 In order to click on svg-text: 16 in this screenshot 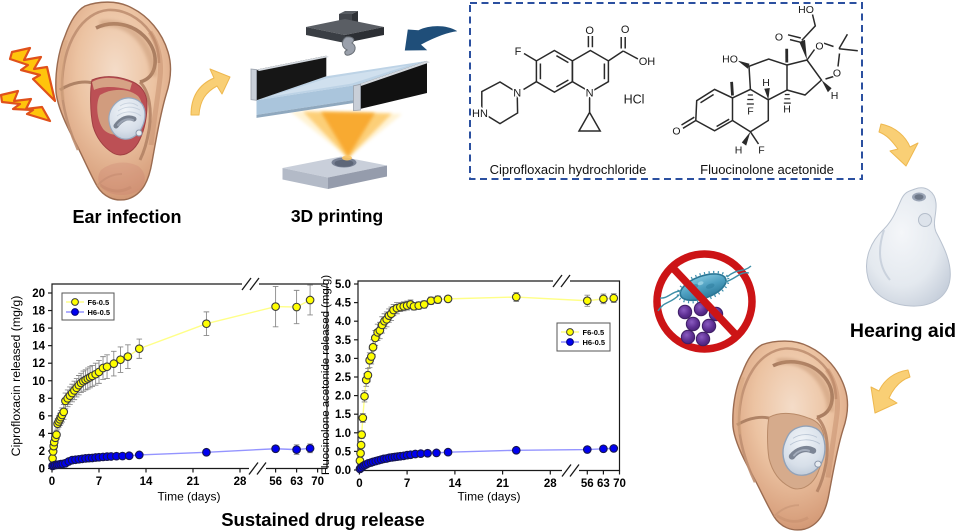, I will do `click(38, 329)`.